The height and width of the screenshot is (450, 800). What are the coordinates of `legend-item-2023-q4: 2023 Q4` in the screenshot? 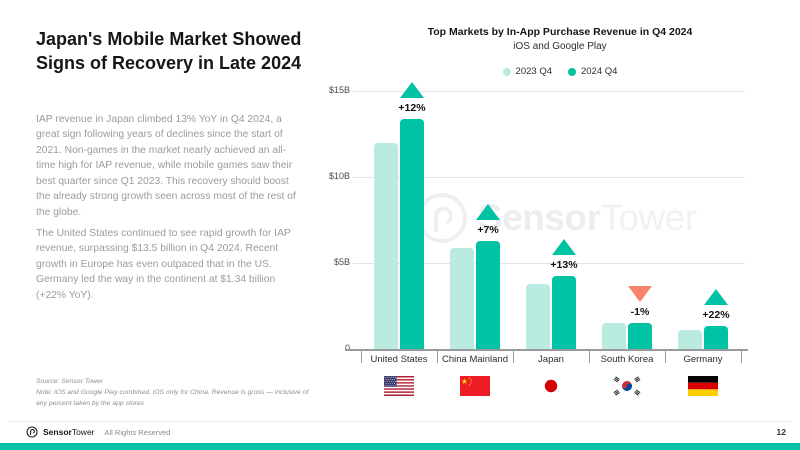 It's located at (527, 71).